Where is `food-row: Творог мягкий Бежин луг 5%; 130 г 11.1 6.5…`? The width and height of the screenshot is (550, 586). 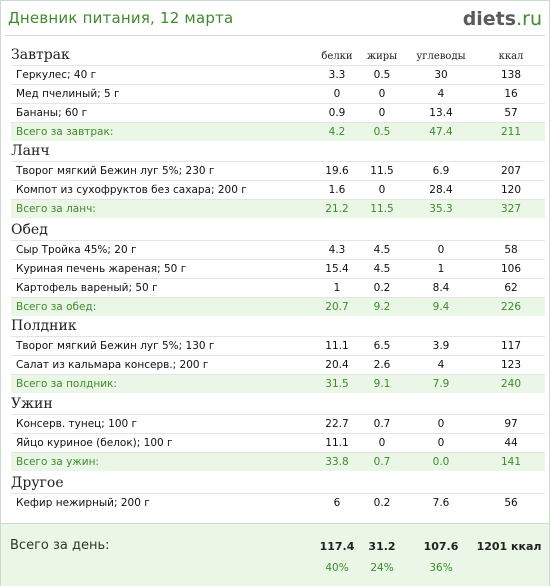 food-row: Творог мягкий Бежин луг 5%; 130 г 11.1 6.5… is located at coordinates (278, 345).